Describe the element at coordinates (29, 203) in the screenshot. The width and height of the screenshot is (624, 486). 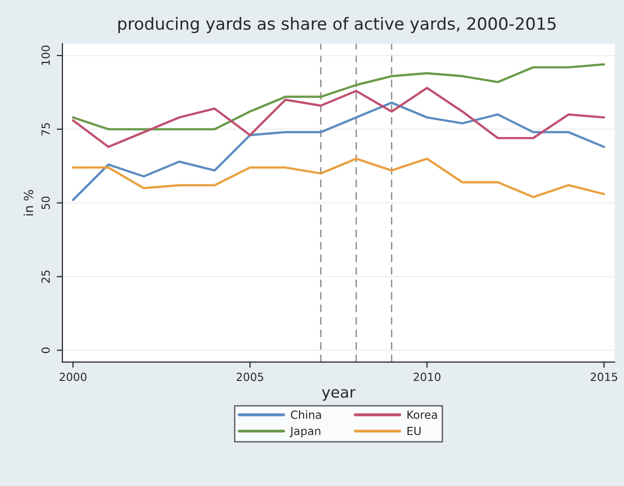
I see `y-axis-title: in %` at that location.